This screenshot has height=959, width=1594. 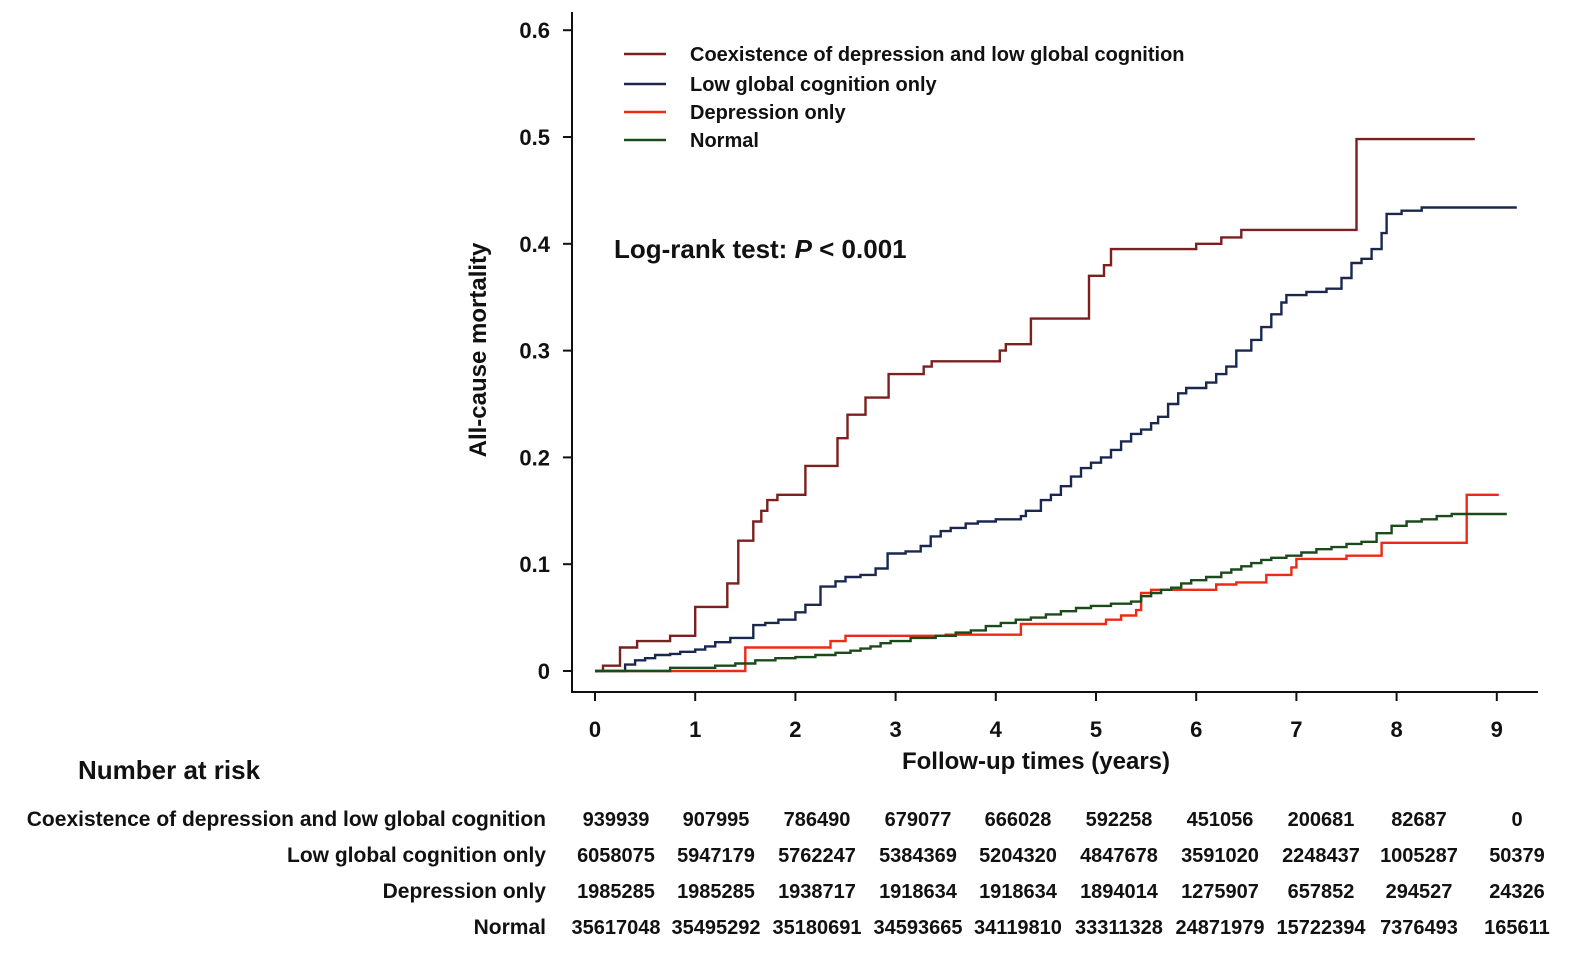 What do you see at coordinates (1419, 856) in the screenshot?
I see `risk-cell: 1005287` at bounding box center [1419, 856].